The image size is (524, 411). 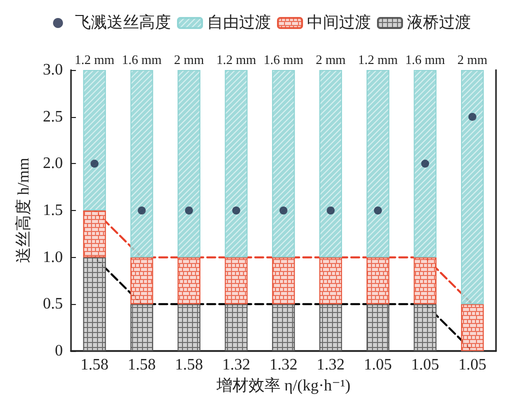 I want to click on text: 3.0, so click(x=52, y=70).